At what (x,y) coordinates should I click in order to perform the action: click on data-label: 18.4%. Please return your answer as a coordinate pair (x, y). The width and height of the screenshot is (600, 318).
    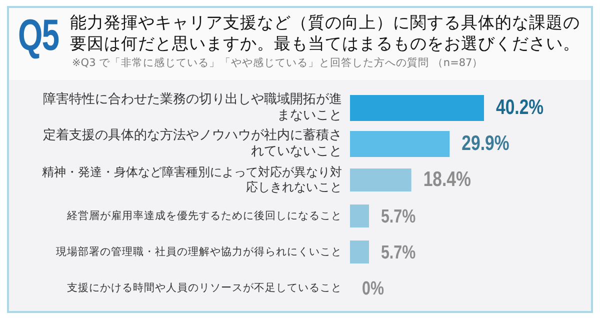
    Looking at the image, I should click on (447, 180).